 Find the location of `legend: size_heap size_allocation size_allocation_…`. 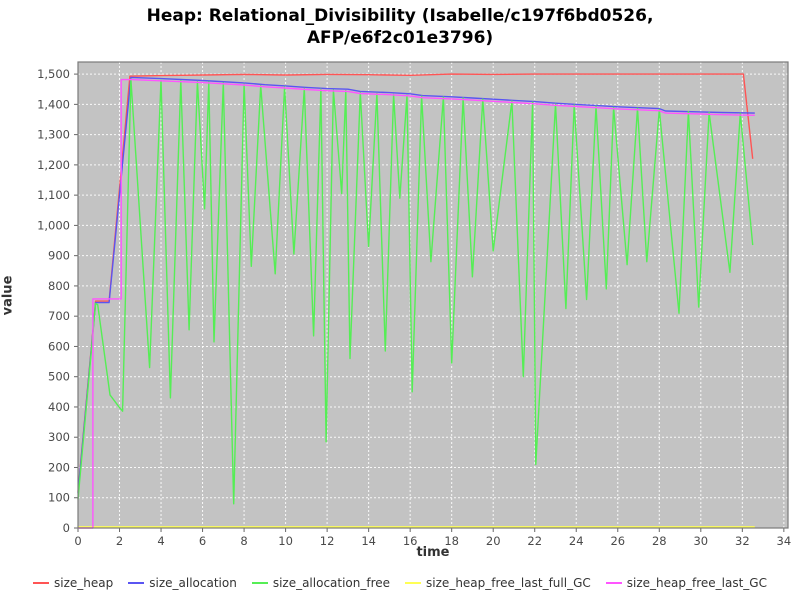

legend: size_heap size_allocation size_allocation_… is located at coordinates (400, 583).